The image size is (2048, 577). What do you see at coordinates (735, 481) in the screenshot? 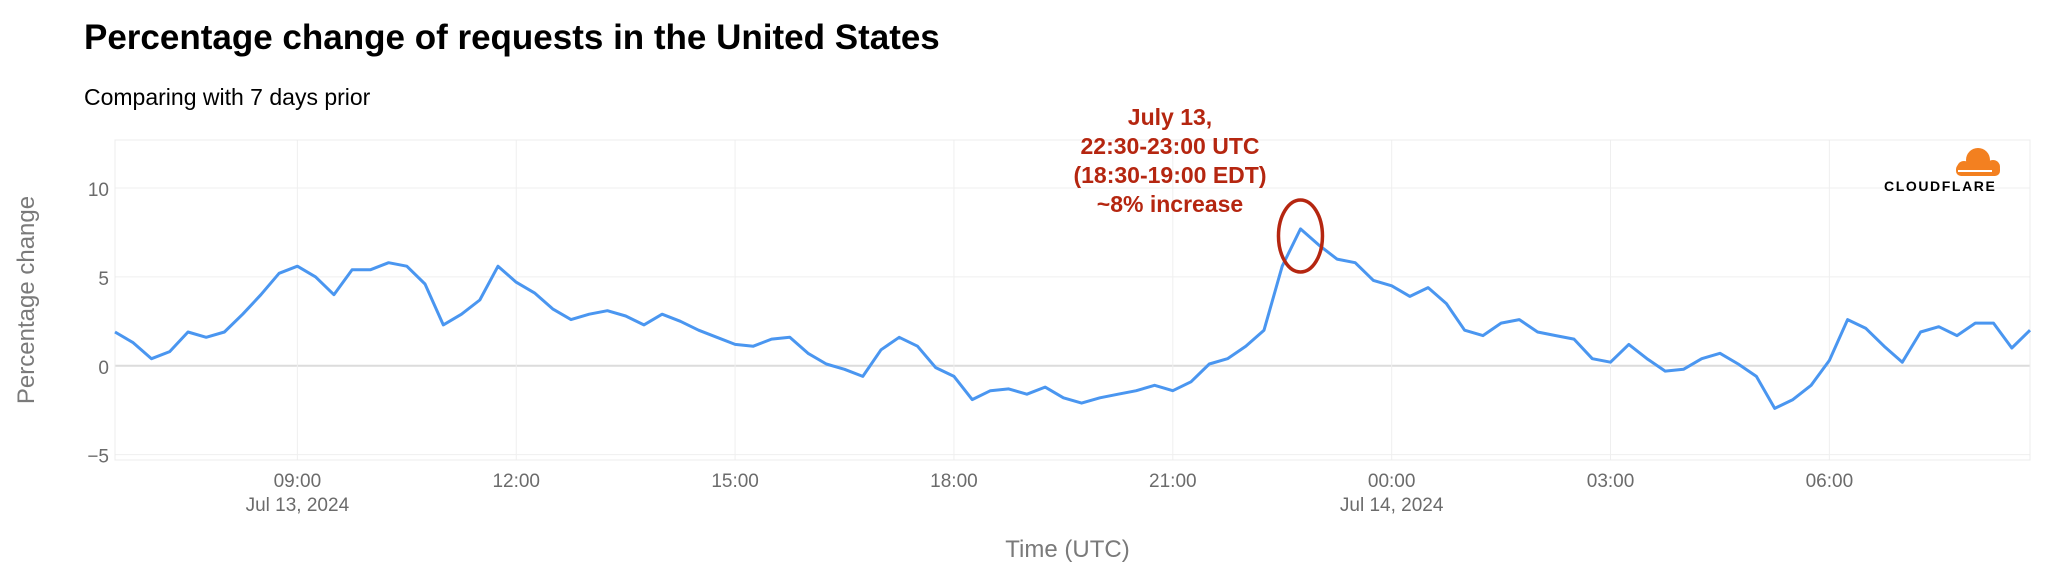
I see `x-tick-label: 15:00` at bounding box center [735, 481].